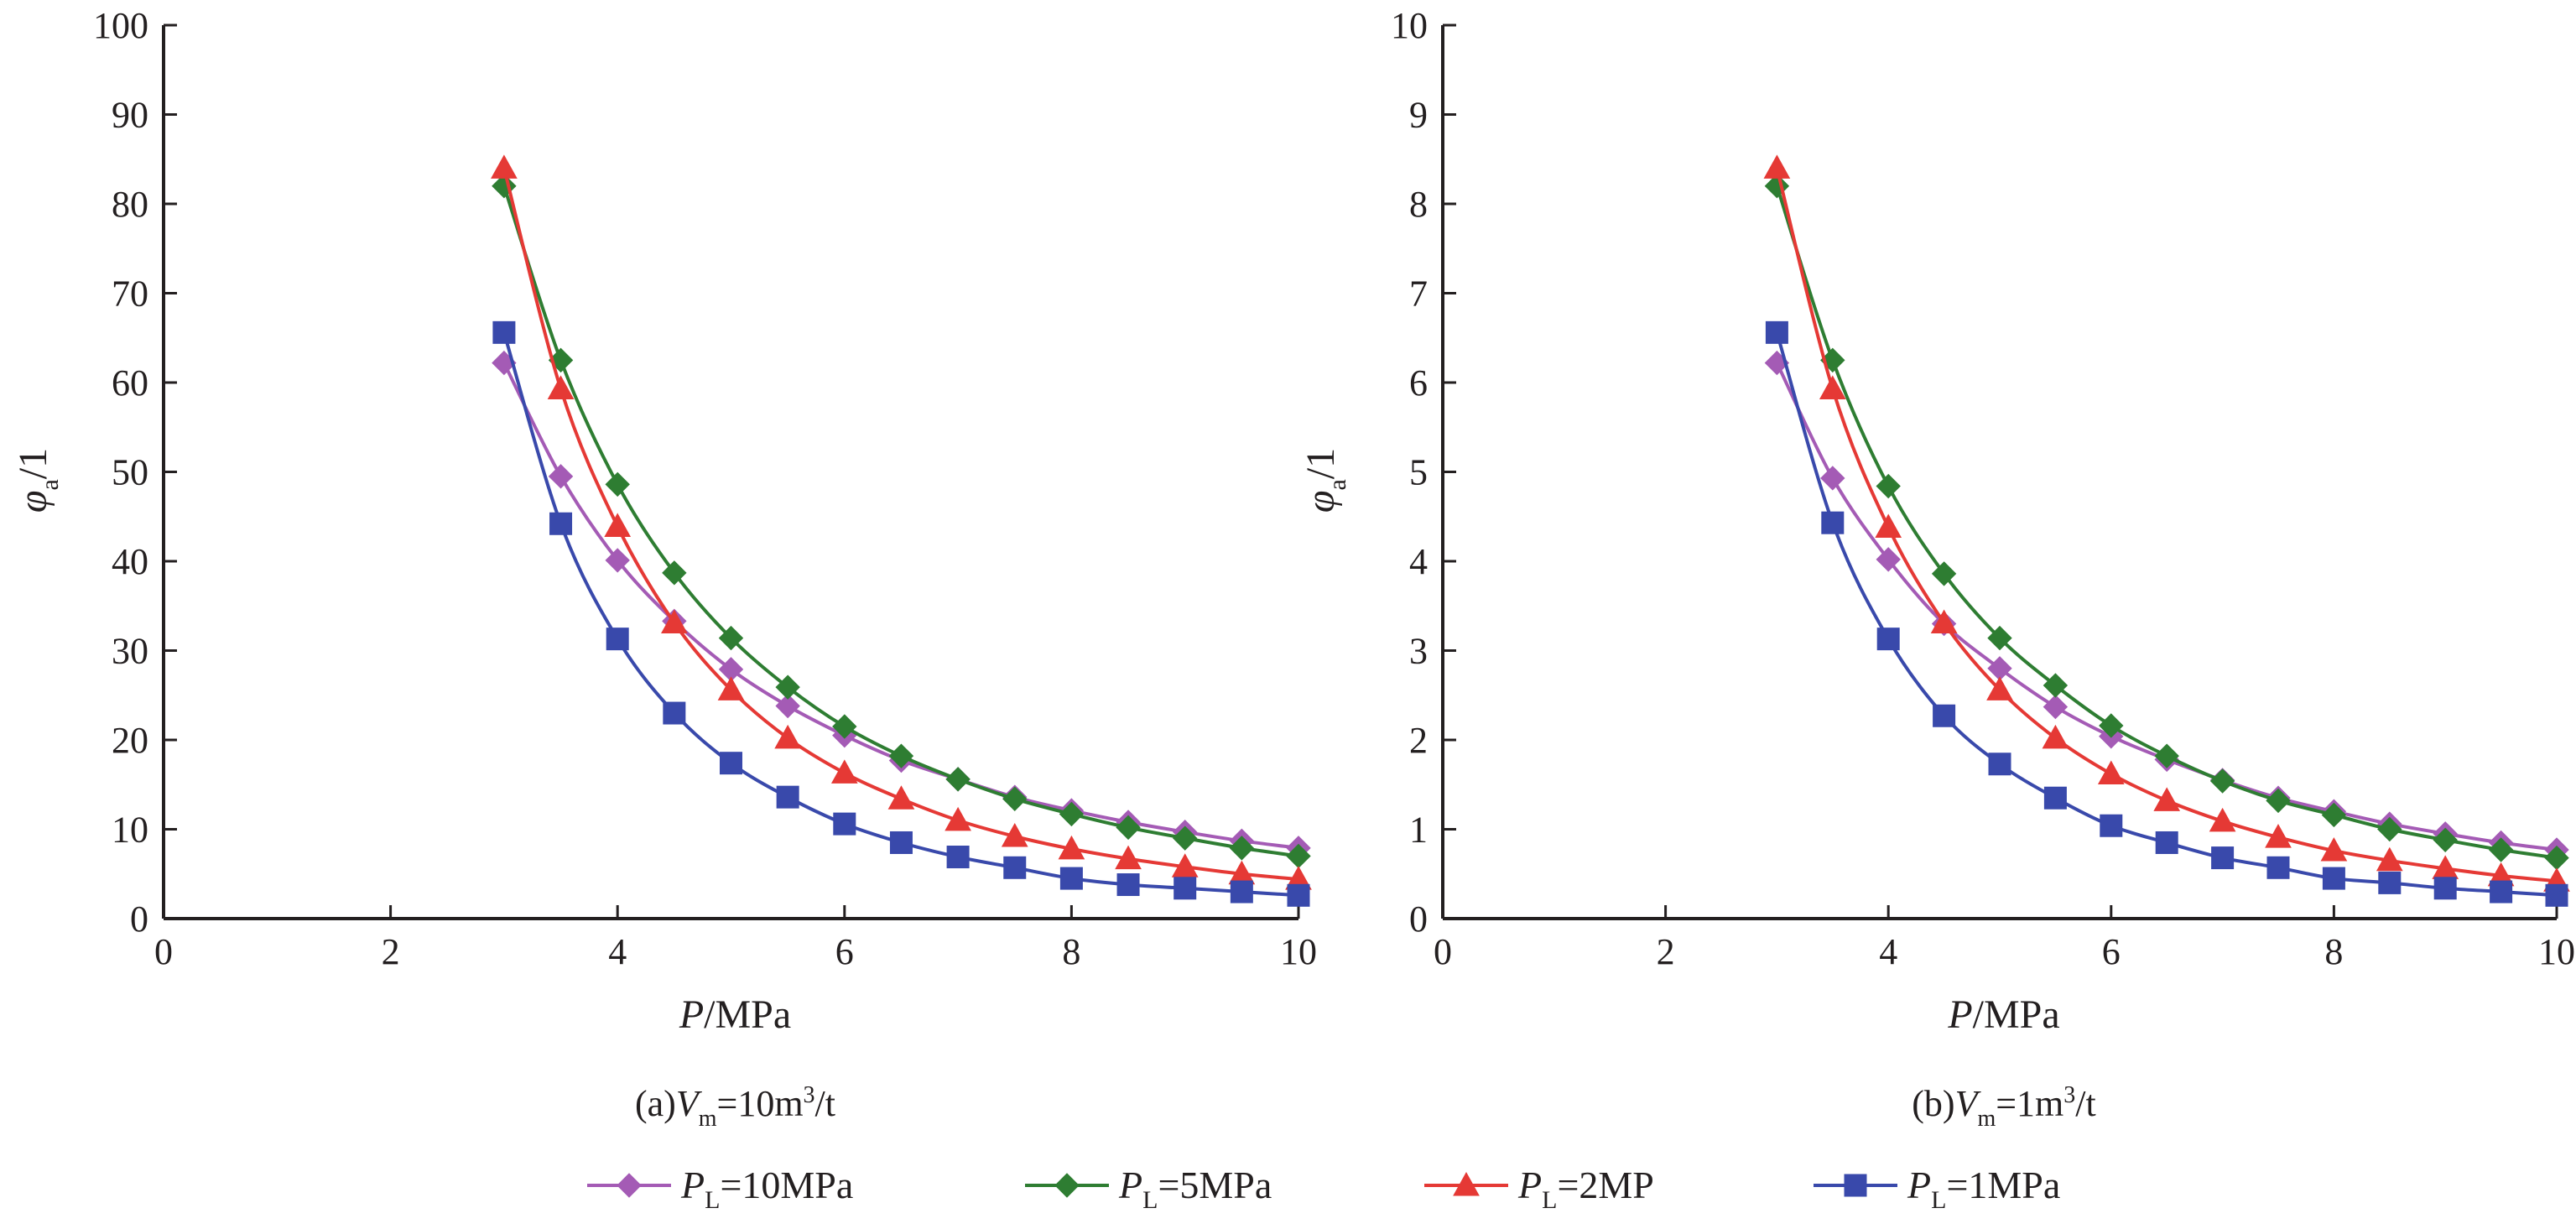 This screenshot has width=2576, height=1229. I want to click on legend-label-value: =2MP, so click(1605, 1185).